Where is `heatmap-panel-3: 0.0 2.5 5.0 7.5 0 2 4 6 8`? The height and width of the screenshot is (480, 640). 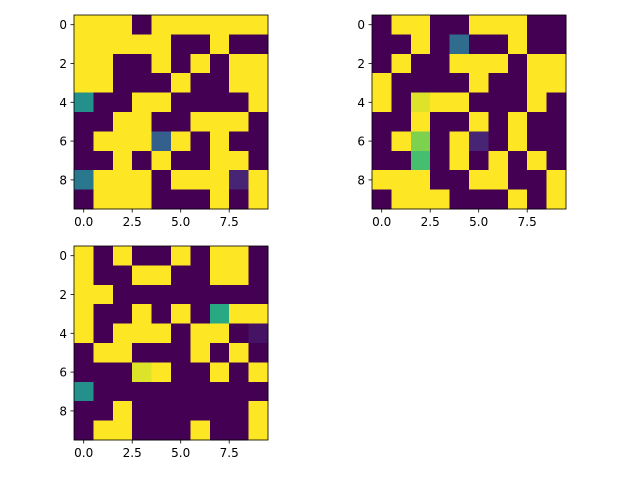 heatmap-panel-3: 0.0 2.5 5.0 7.5 0 2 4 6 8 is located at coordinates (164, 352).